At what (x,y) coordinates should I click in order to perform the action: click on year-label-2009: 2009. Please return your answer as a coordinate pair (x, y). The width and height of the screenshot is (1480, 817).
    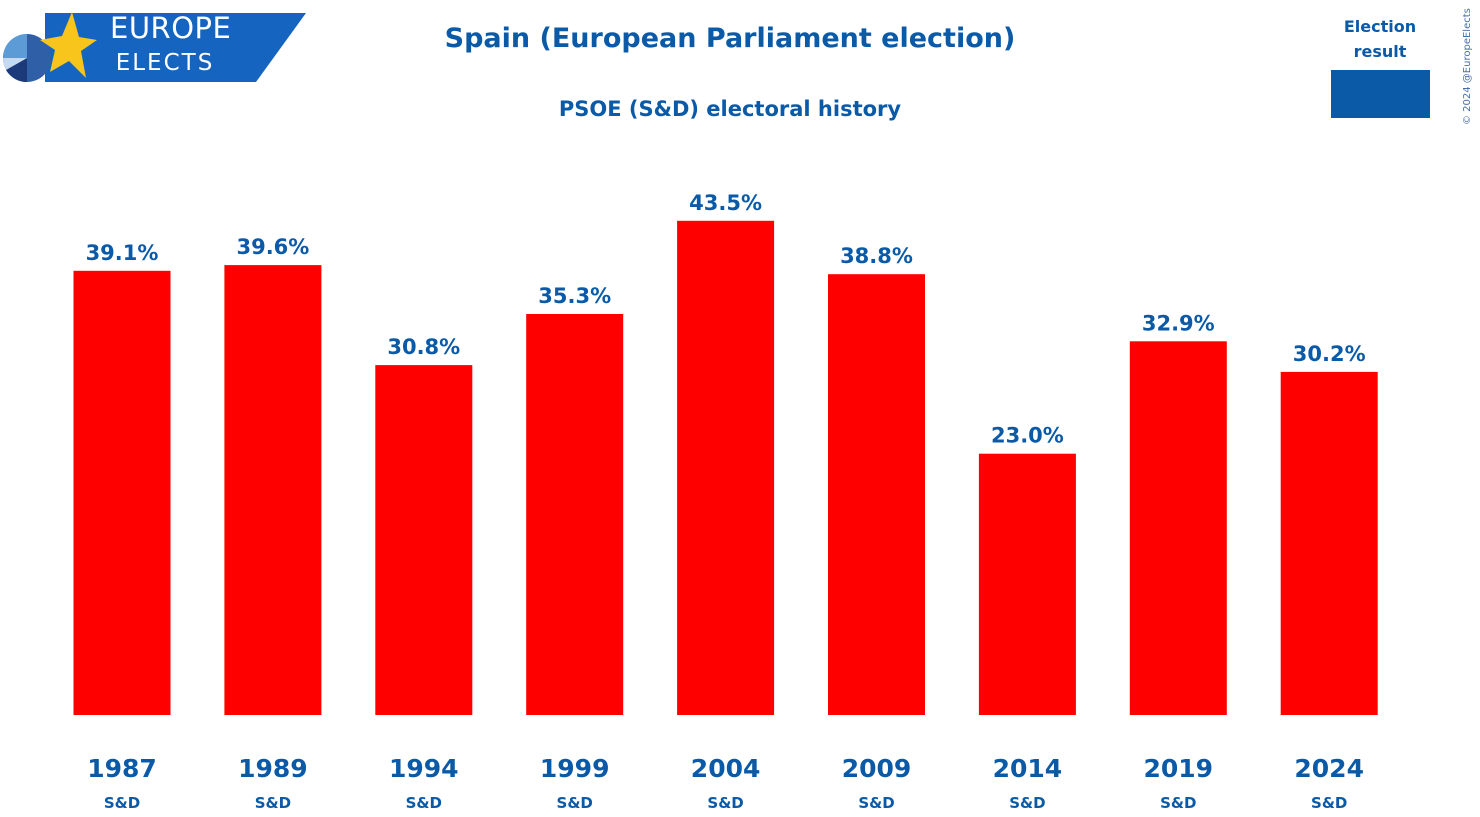
    Looking at the image, I should click on (877, 768).